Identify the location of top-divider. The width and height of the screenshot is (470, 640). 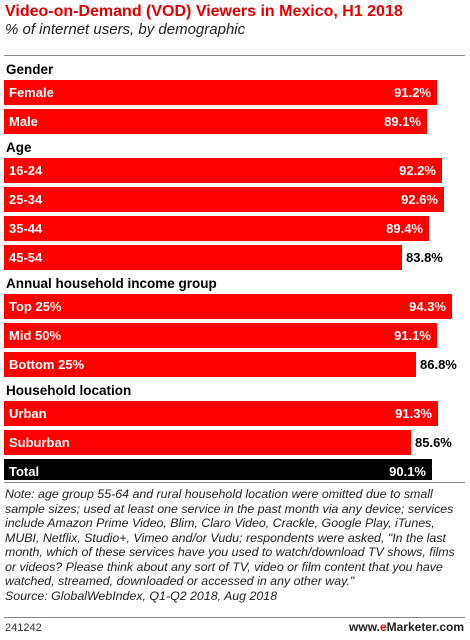
(234, 55).